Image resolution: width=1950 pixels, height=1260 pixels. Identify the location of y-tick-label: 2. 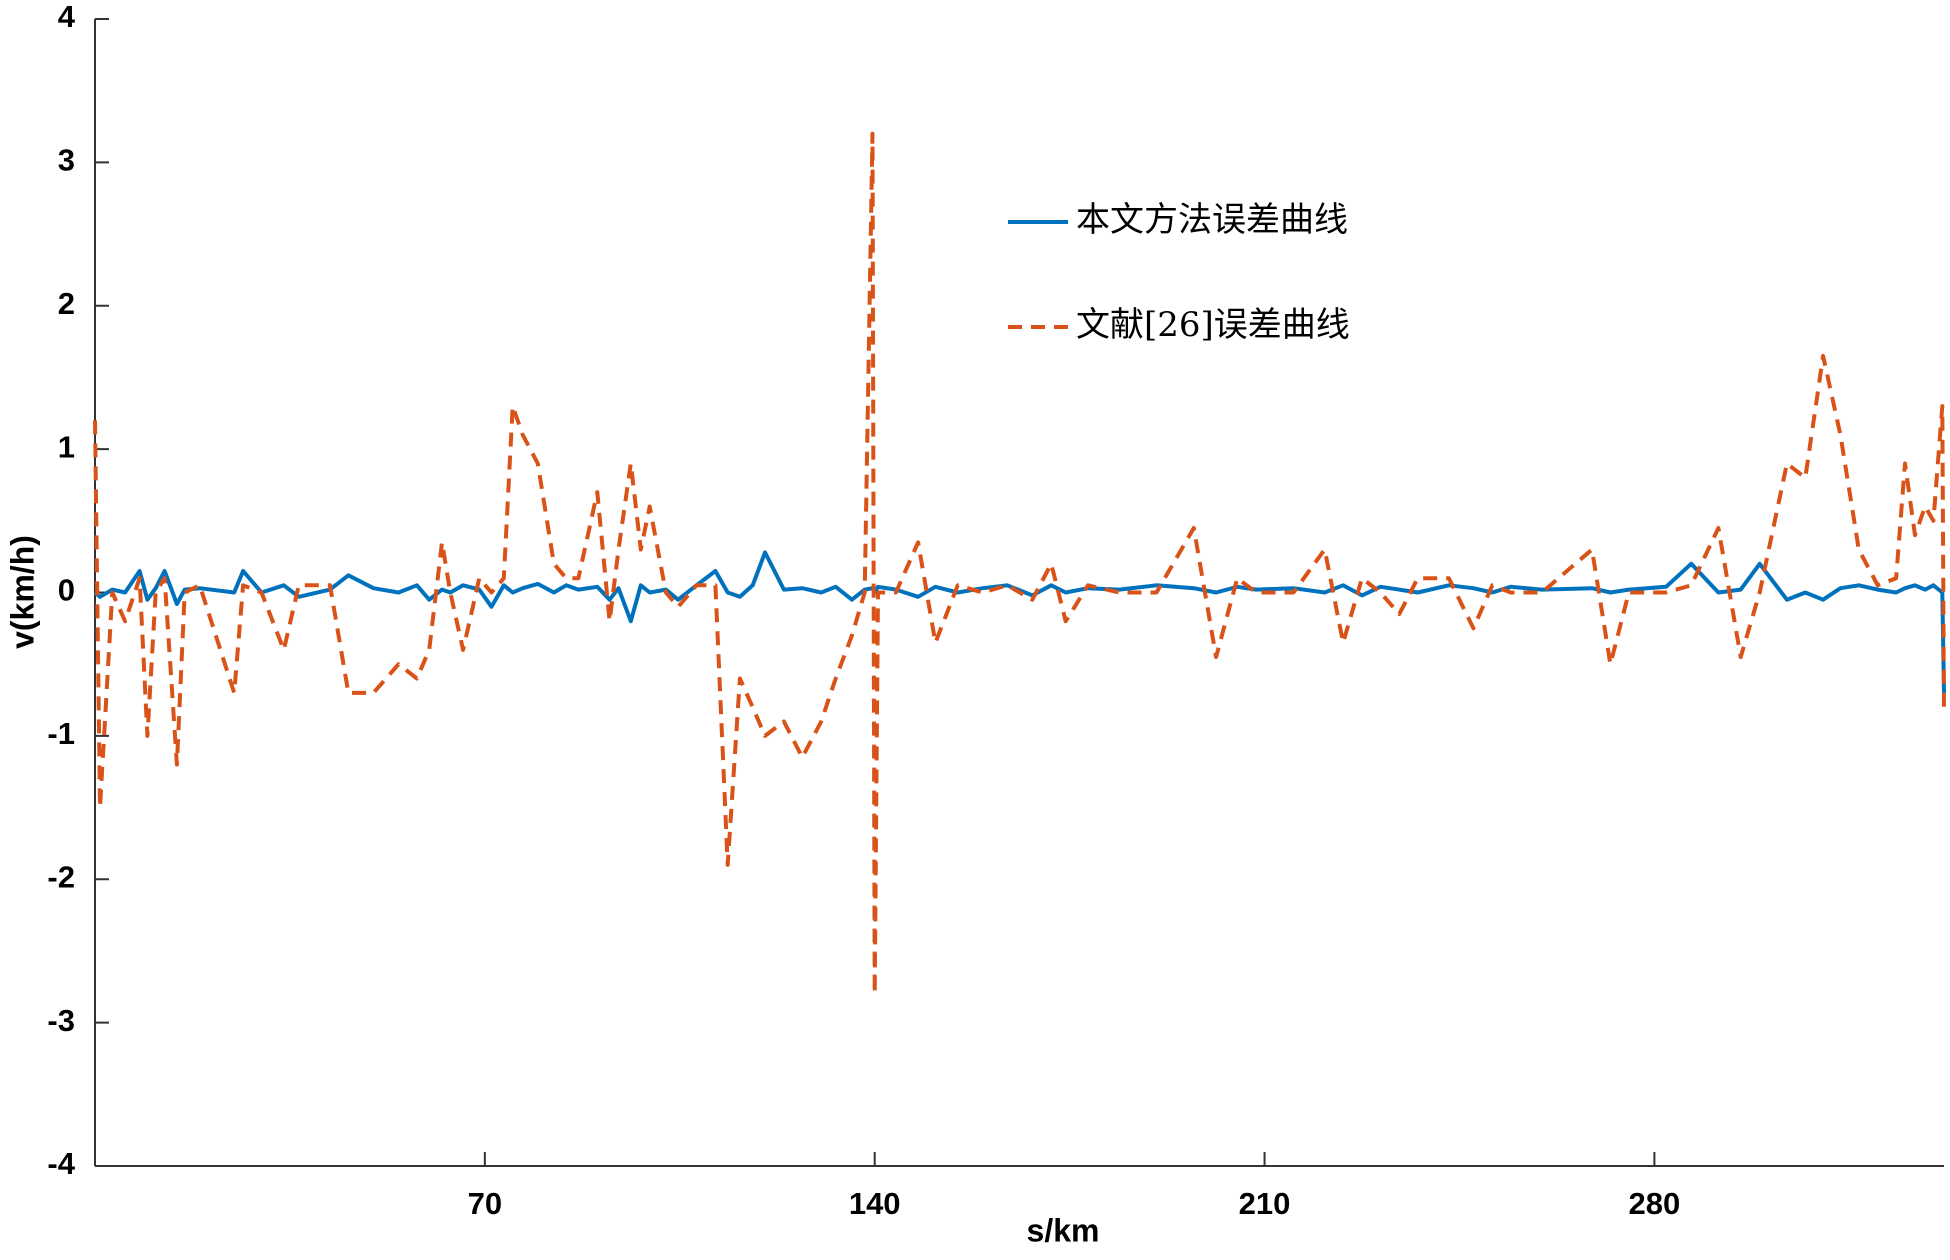
(66, 303).